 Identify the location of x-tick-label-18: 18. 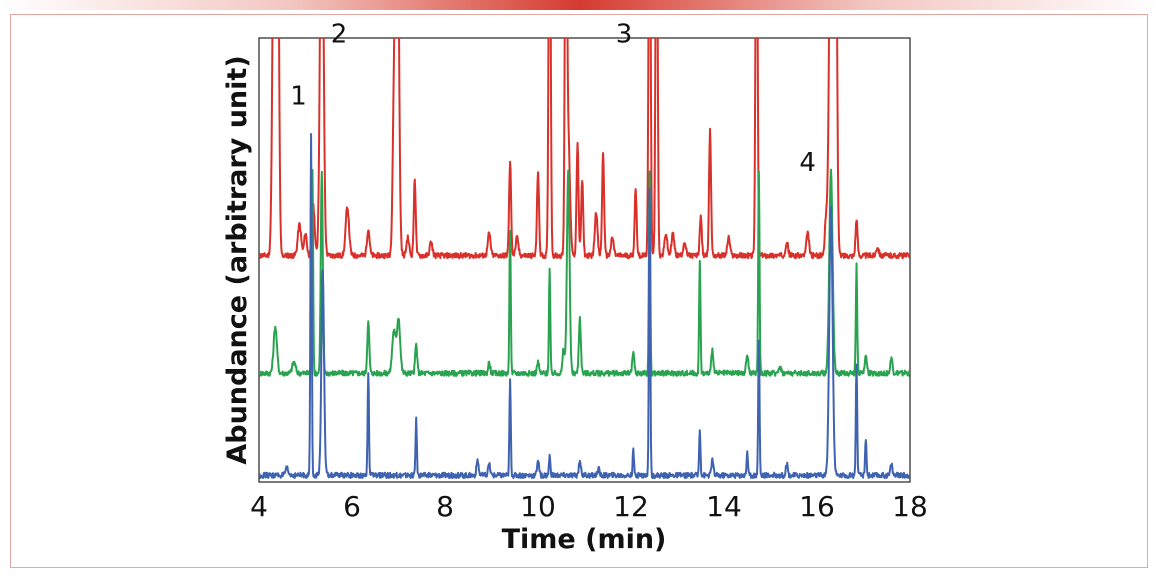
(910, 506).